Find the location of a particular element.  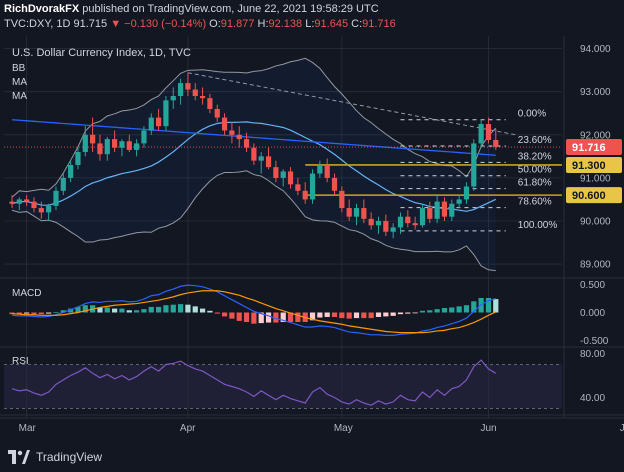

price-tick-label: 90.000 is located at coordinates (595, 221).